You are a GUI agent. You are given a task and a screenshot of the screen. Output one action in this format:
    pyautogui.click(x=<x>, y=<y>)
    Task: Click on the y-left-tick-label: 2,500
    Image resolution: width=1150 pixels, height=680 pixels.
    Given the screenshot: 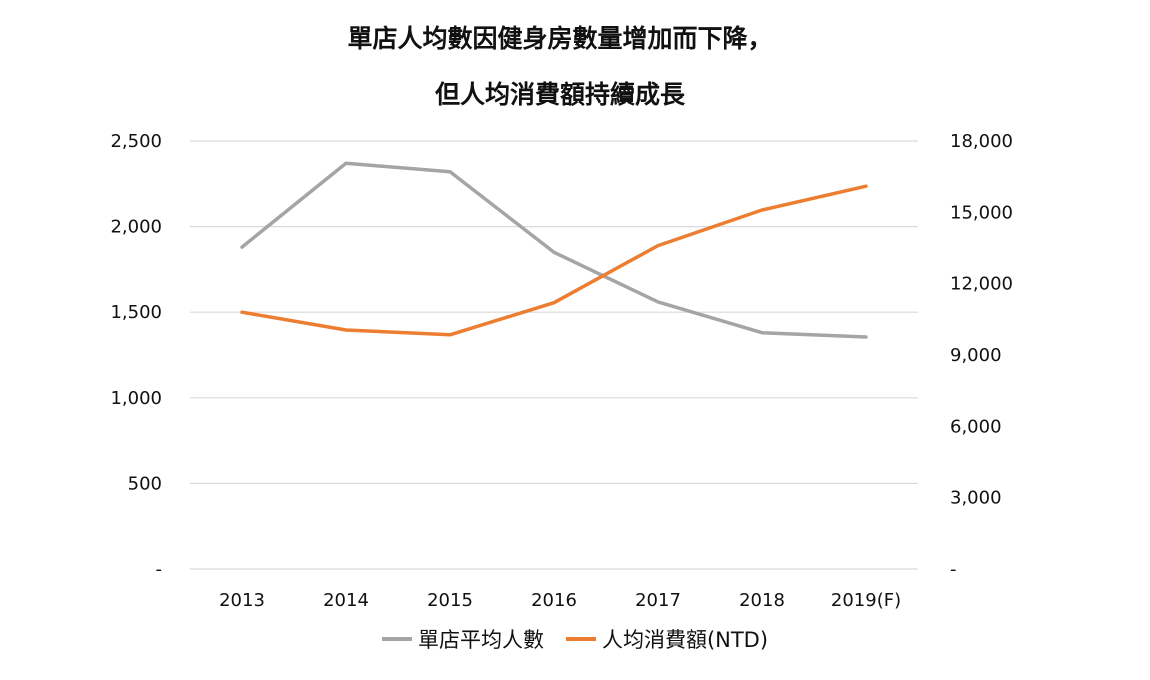 What is the action you would take?
    pyautogui.click(x=136, y=141)
    